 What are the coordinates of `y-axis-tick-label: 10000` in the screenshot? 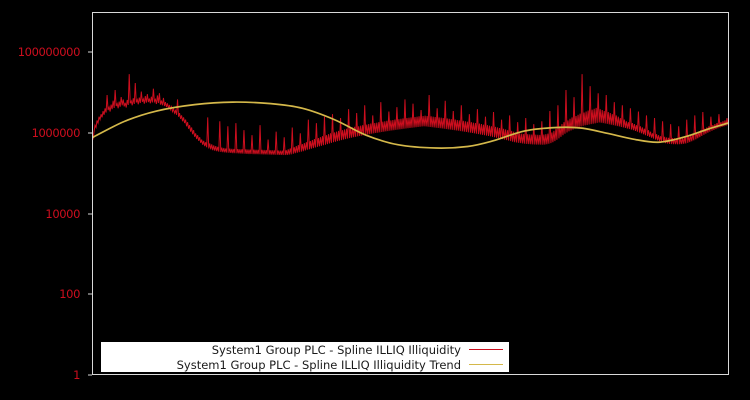 It's located at (62, 213).